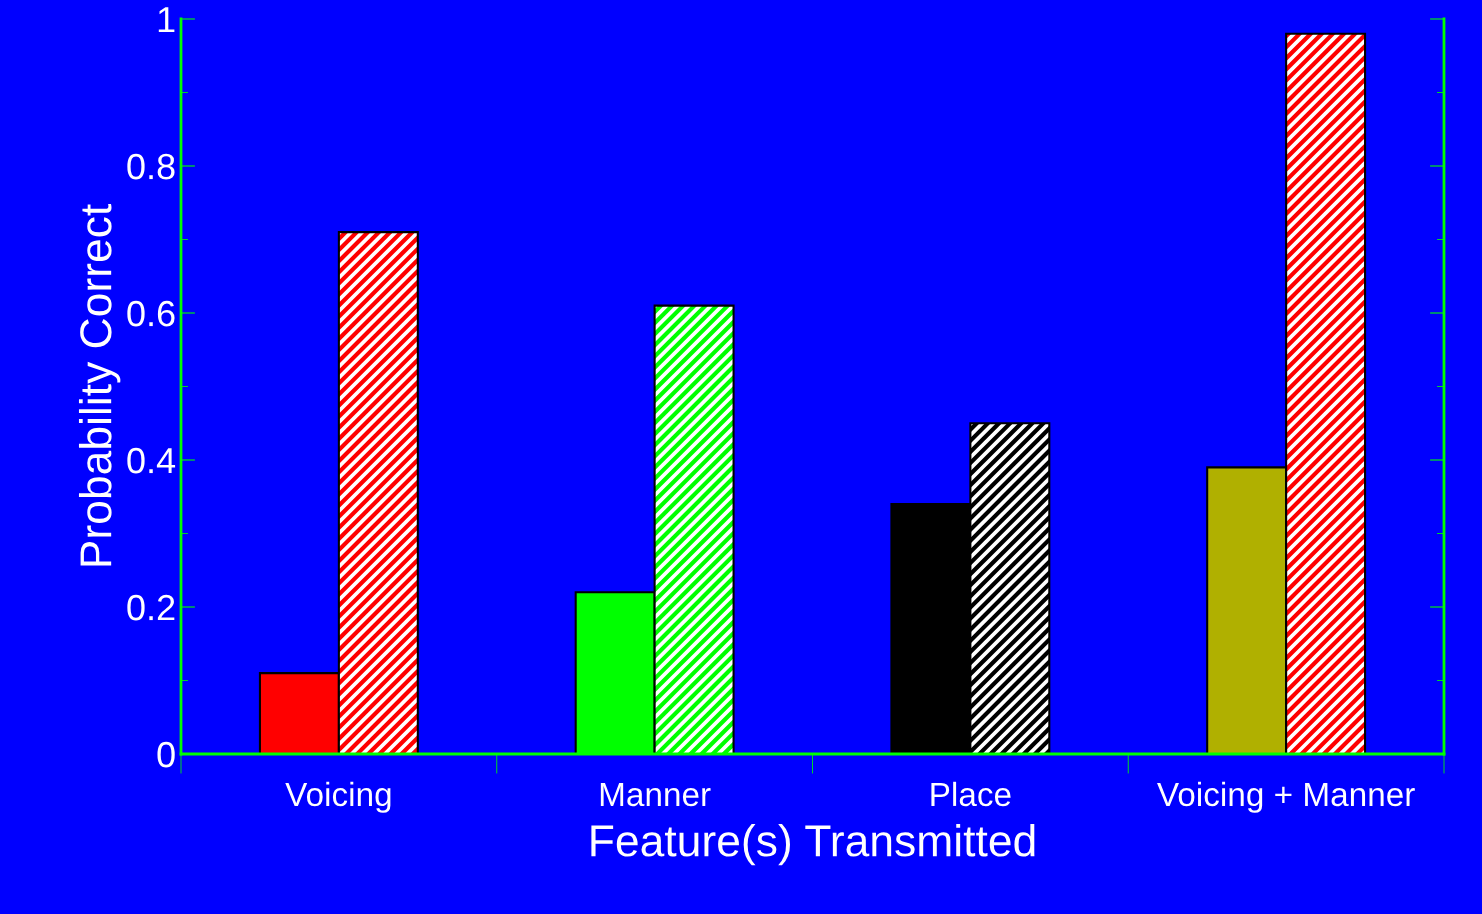 Image resolution: width=1482 pixels, height=914 pixels. I want to click on x-axis-title: Feature(s) Transmitted, so click(813, 844).